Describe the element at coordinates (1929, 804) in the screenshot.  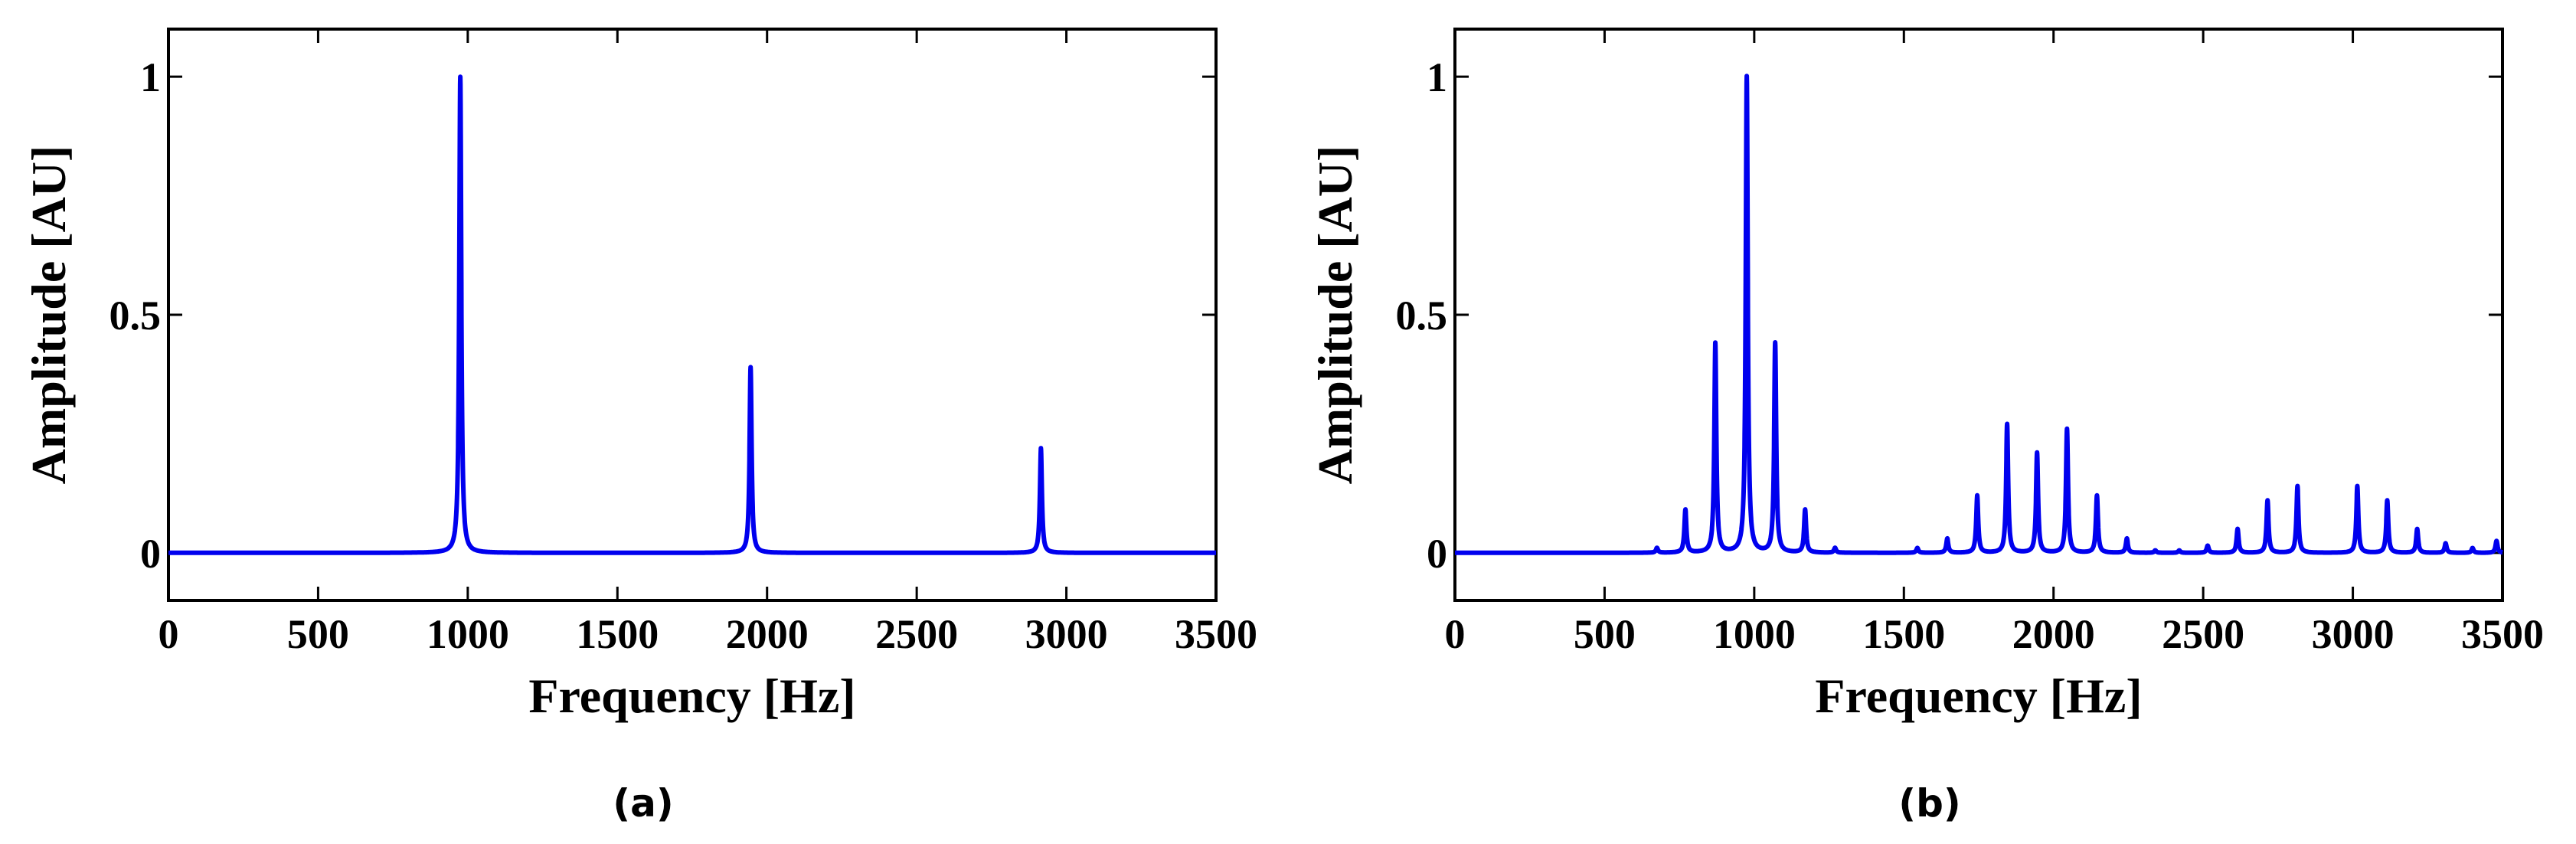
I see `panel-caption: (b)` at that location.